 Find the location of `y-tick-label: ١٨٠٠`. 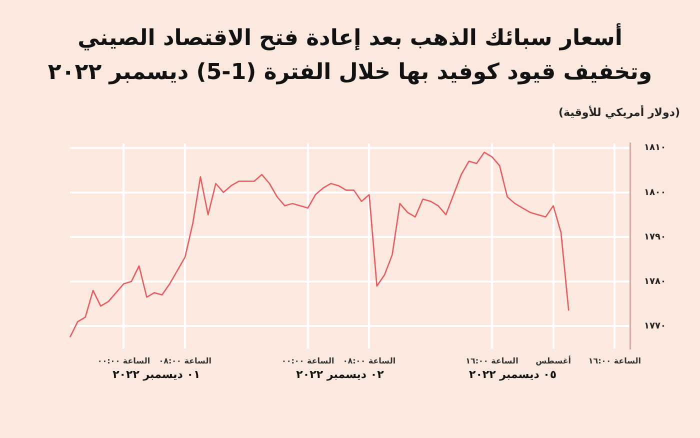

y-tick-label: ١٨٠٠ is located at coordinates (655, 193).